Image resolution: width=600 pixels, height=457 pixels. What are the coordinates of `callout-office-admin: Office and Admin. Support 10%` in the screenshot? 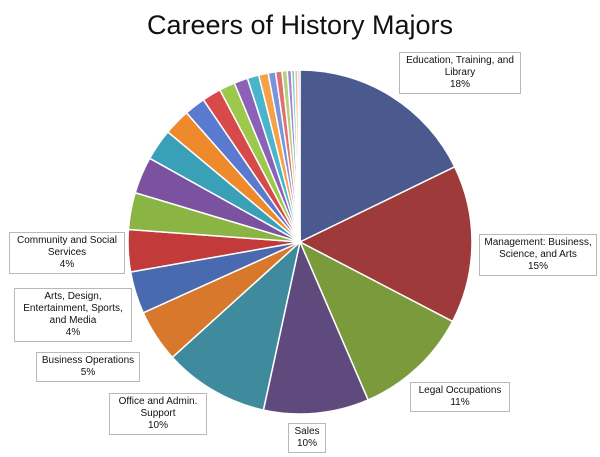 It's located at (158, 414).